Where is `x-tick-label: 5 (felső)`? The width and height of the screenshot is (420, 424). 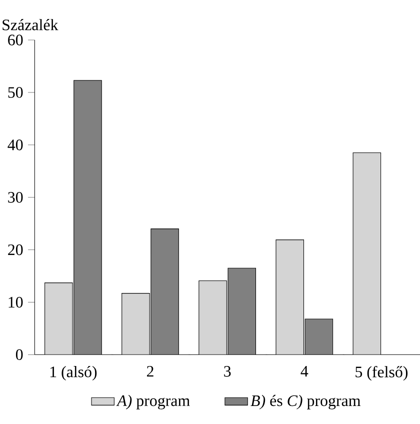 x-tick-label: 5 (felső) is located at coordinates (382, 373).